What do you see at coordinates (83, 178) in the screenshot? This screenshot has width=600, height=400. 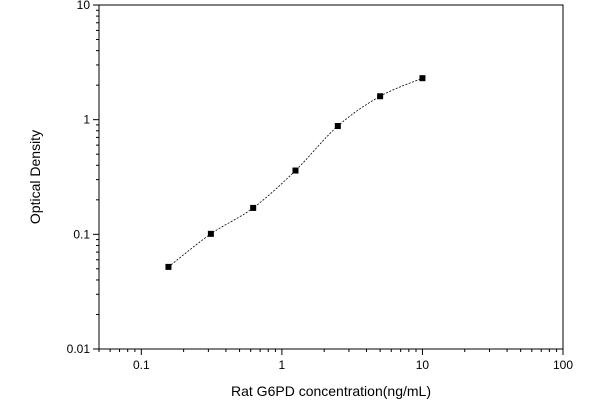 I see `y-axis-ticks: 0.01 0.1 1 10` at bounding box center [83, 178].